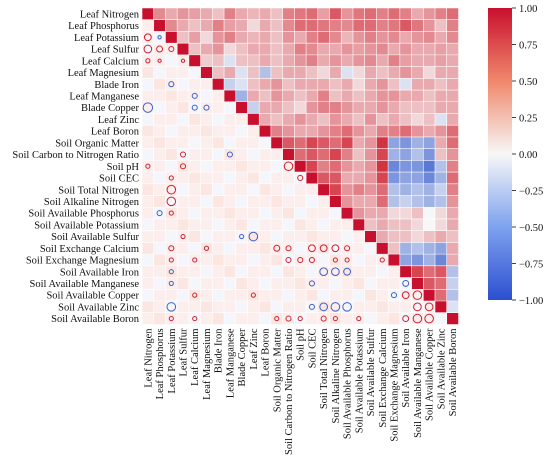 Image resolution: width=550 pixels, height=456 pixels. What do you see at coordinates (119, 179) in the screenshot?
I see `y-tick-label: Soil CEC` at bounding box center [119, 179].